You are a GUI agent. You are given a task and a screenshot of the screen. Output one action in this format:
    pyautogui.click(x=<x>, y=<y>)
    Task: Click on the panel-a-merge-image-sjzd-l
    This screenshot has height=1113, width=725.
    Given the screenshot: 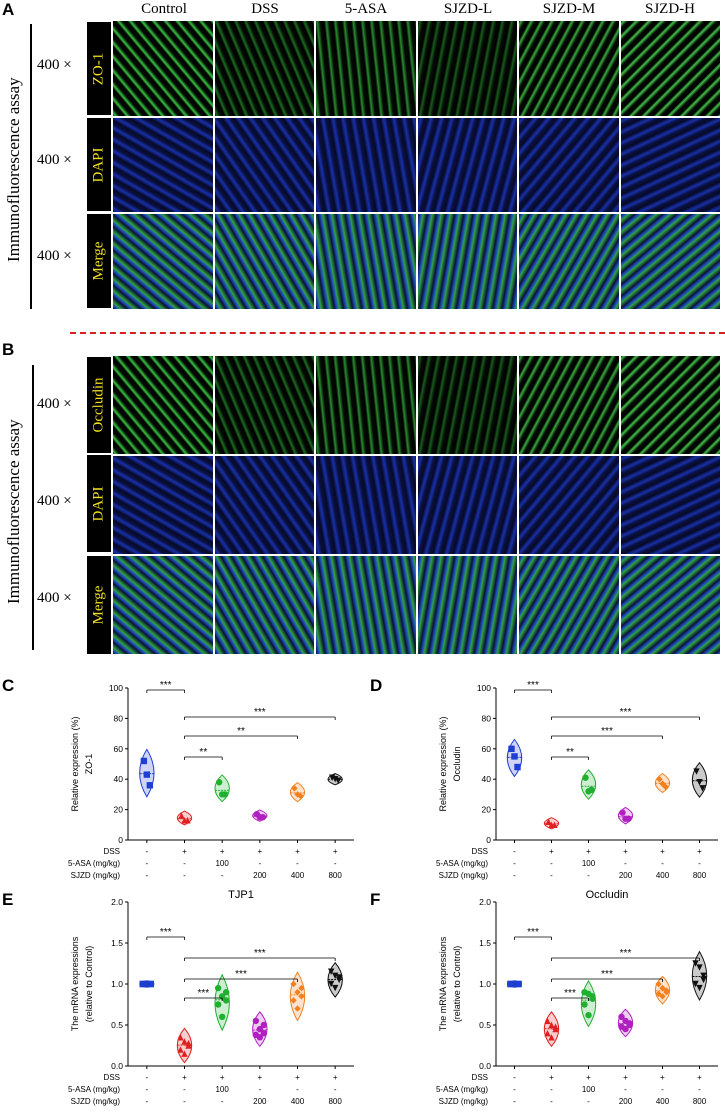 What is the action you would take?
    pyautogui.click(x=467, y=261)
    